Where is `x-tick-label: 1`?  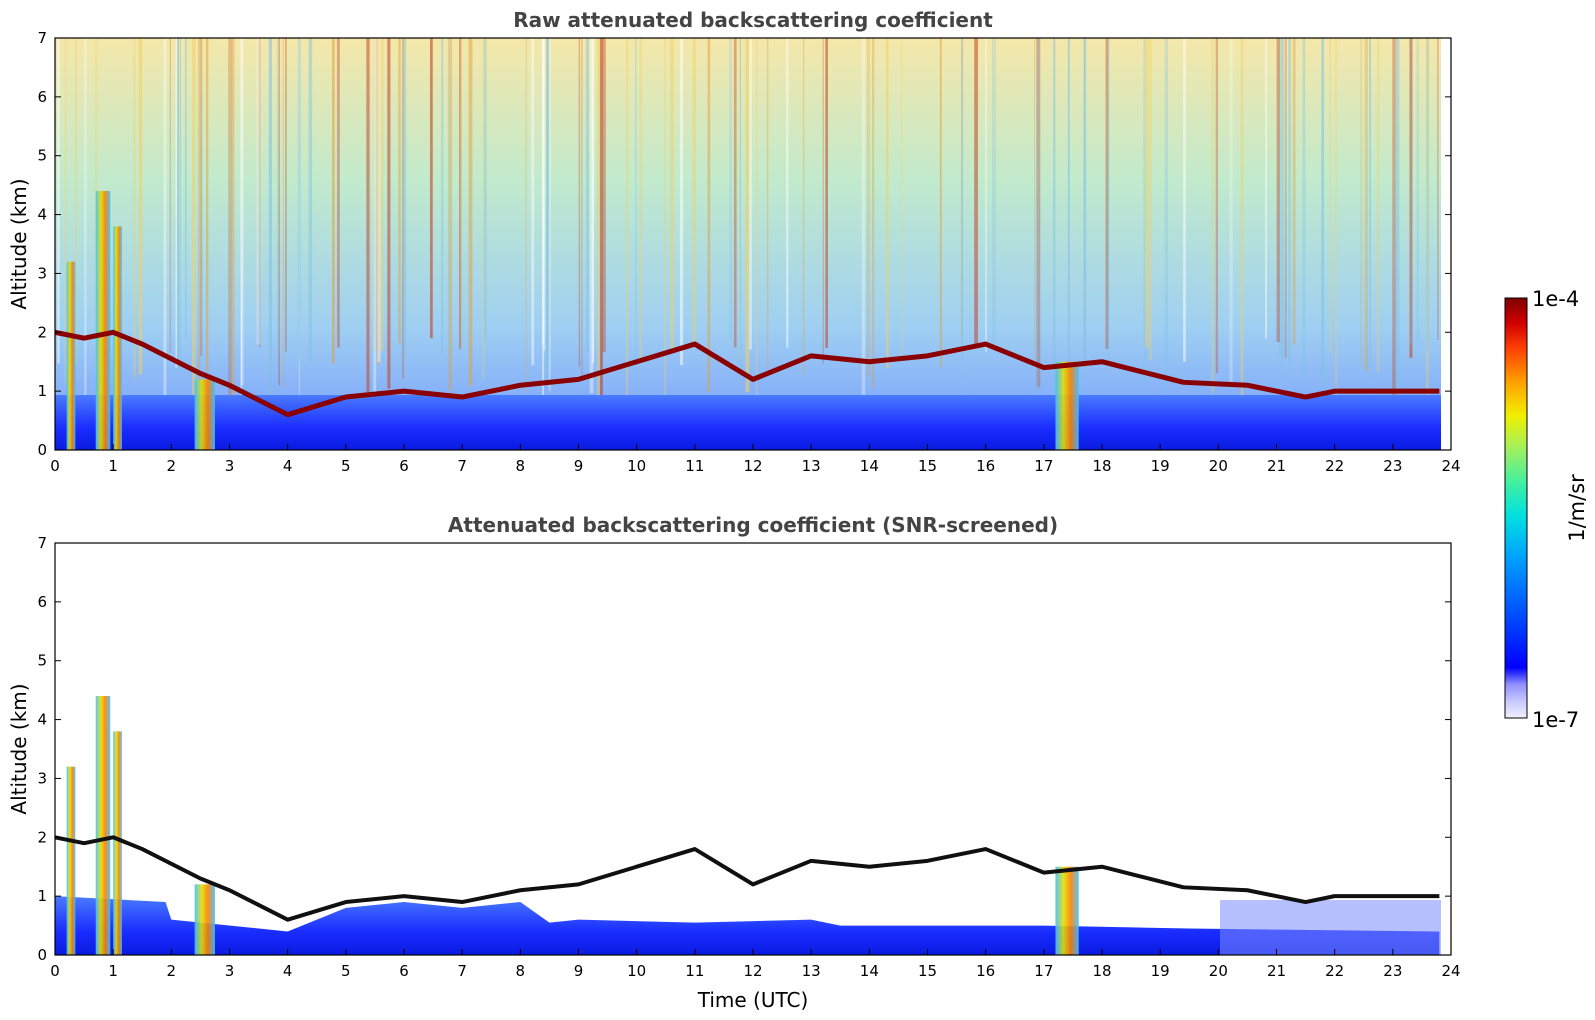 x-tick-label: 1 is located at coordinates (113, 971).